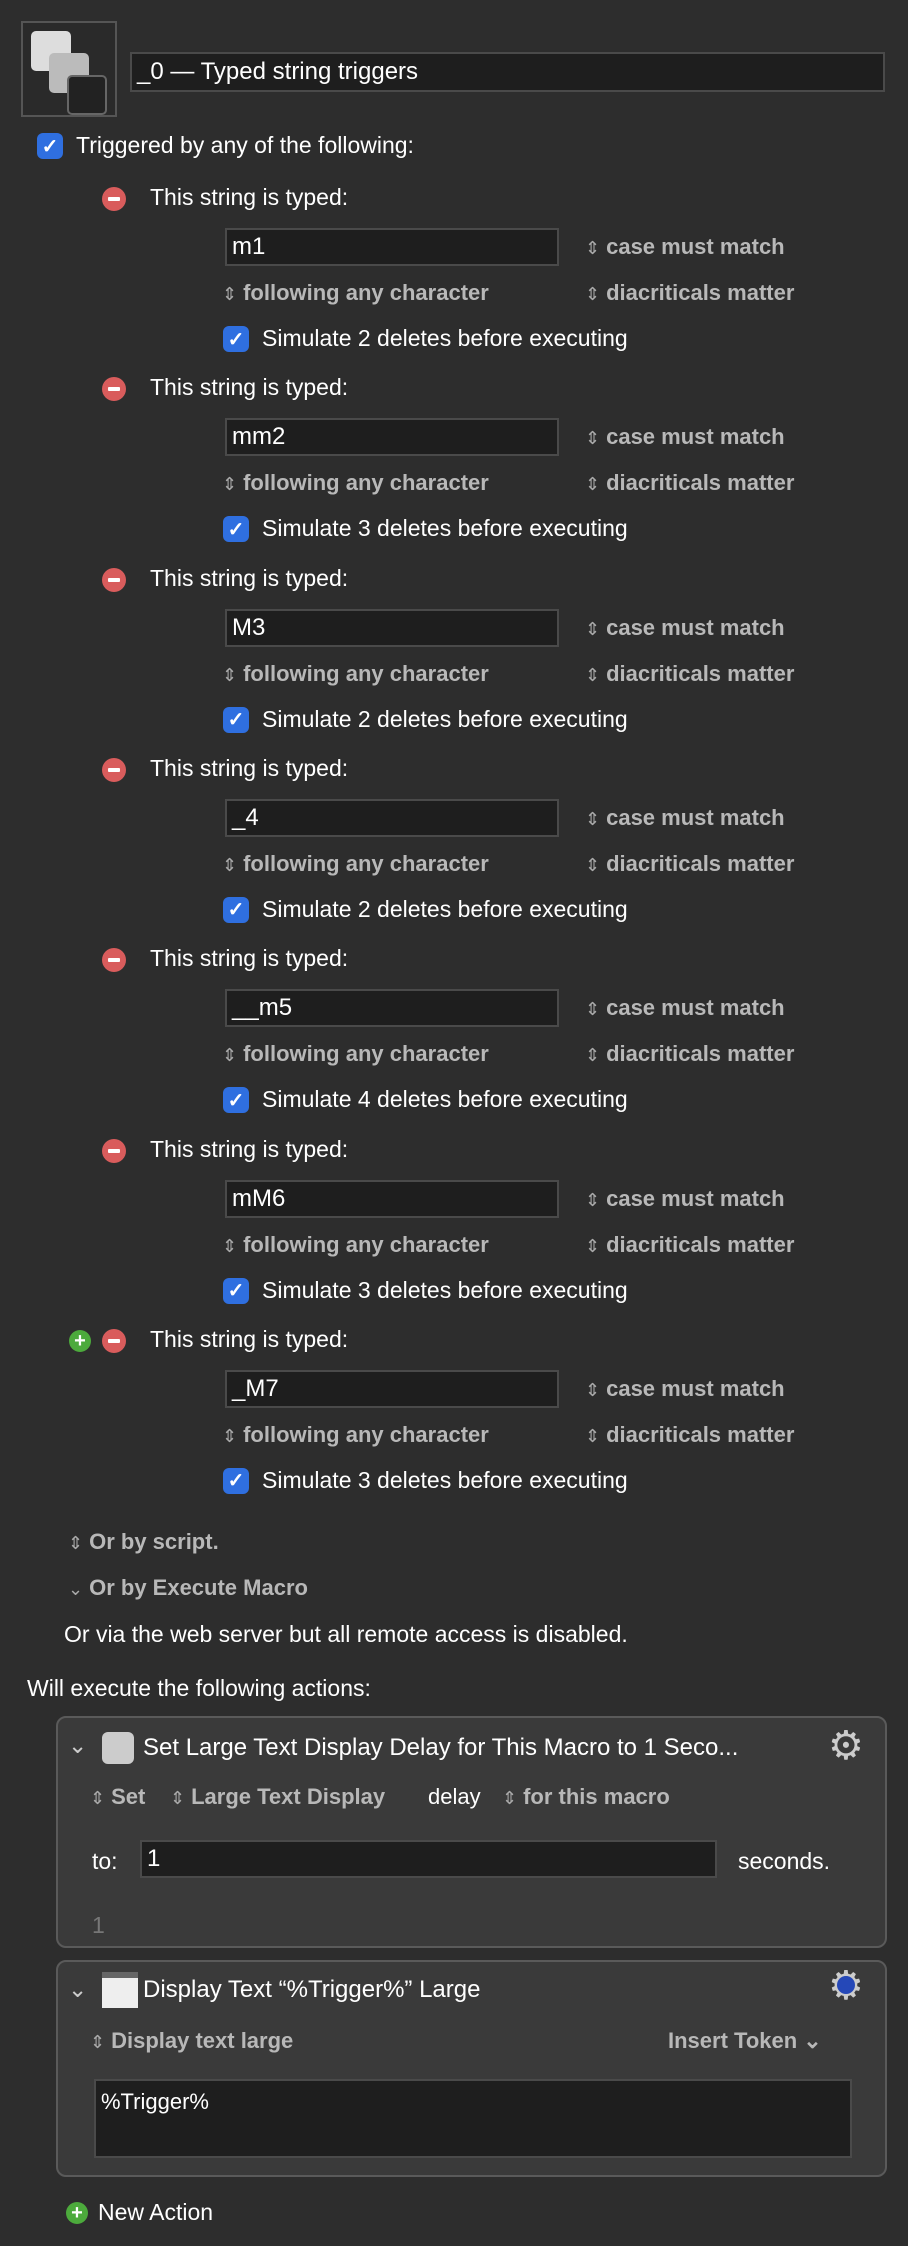 The image size is (908, 2246). What do you see at coordinates (118, 1796) in the screenshot?
I see `set-popup: ⇕ Set` at bounding box center [118, 1796].